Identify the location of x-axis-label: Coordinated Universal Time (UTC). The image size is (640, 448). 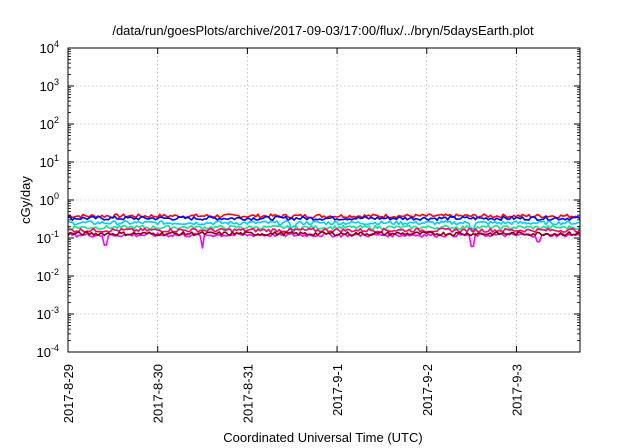
(322, 437).